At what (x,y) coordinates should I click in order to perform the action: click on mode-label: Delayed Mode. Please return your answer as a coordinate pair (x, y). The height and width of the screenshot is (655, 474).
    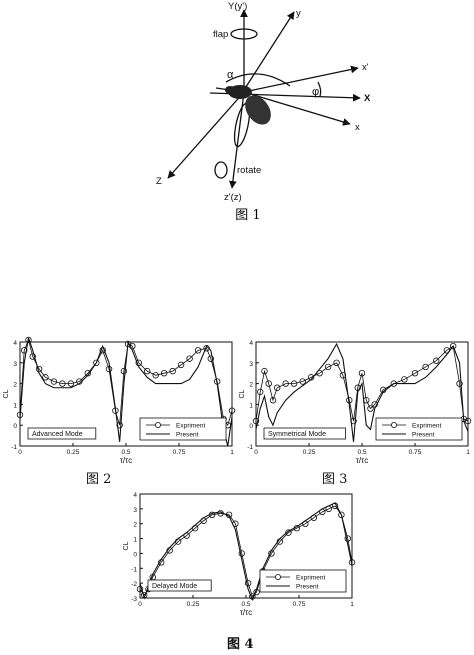
    Looking at the image, I should click on (174, 586).